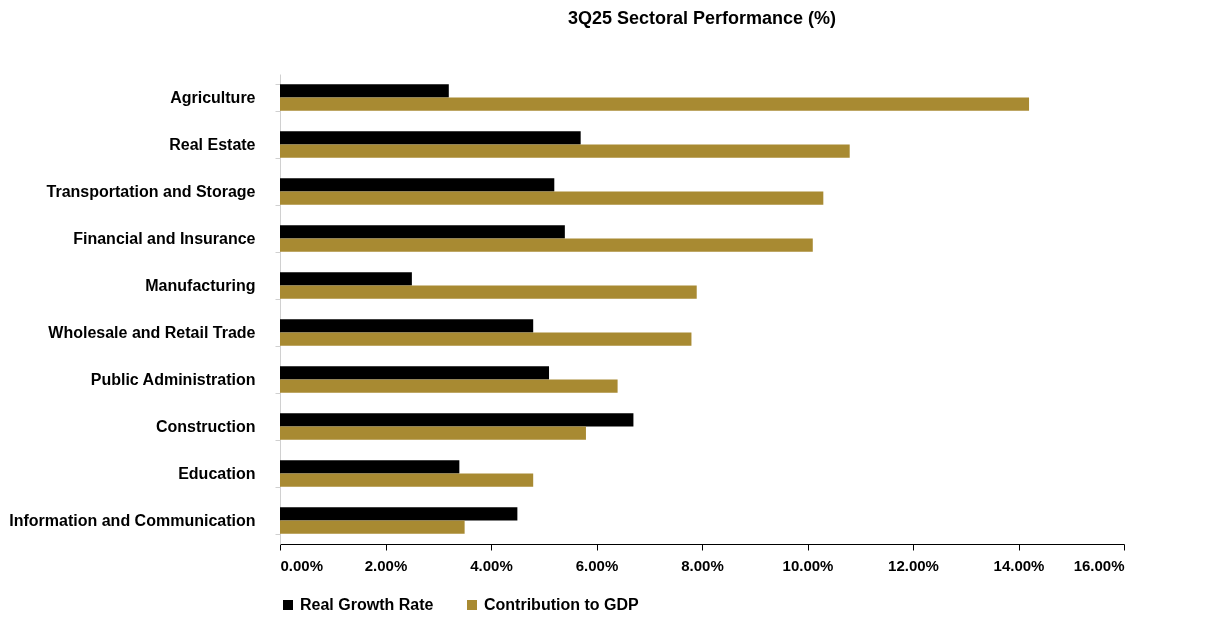 The width and height of the screenshot is (1227, 644). What do you see at coordinates (152, 332) in the screenshot?
I see `y-tick-label: Wholesale and Retail Trade` at bounding box center [152, 332].